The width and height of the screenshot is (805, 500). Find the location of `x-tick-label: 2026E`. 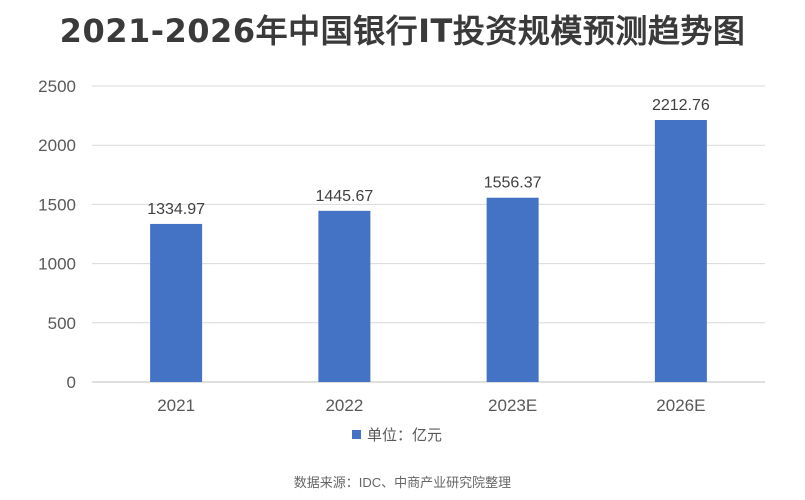

x-tick-label: 2026E is located at coordinates (680, 405).